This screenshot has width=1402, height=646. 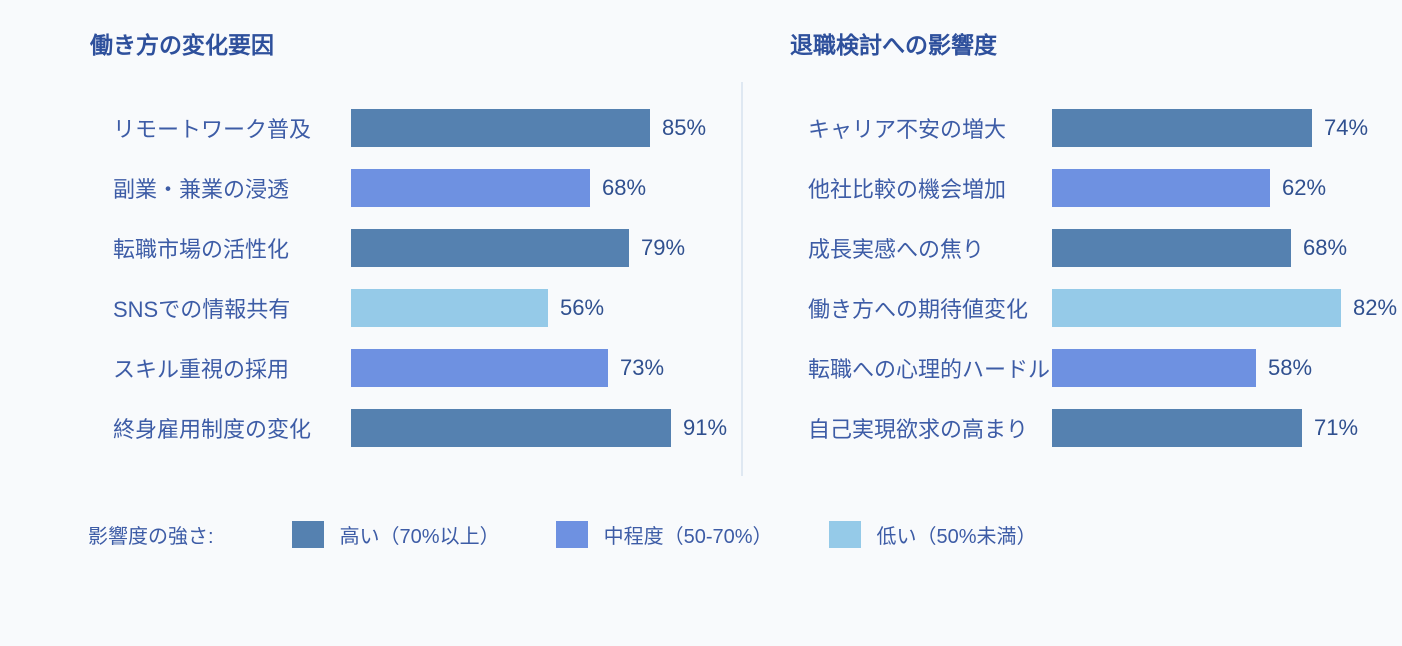 I want to click on legend-label: 高い（70%以上）, so click(x=419, y=536).